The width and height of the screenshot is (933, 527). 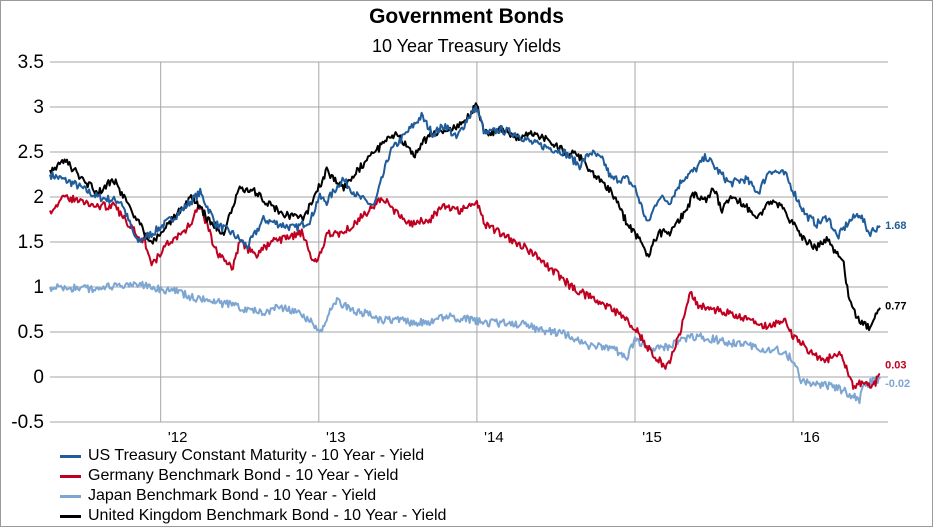 I want to click on y-tick-label: 3, so click(x=38, y=107).